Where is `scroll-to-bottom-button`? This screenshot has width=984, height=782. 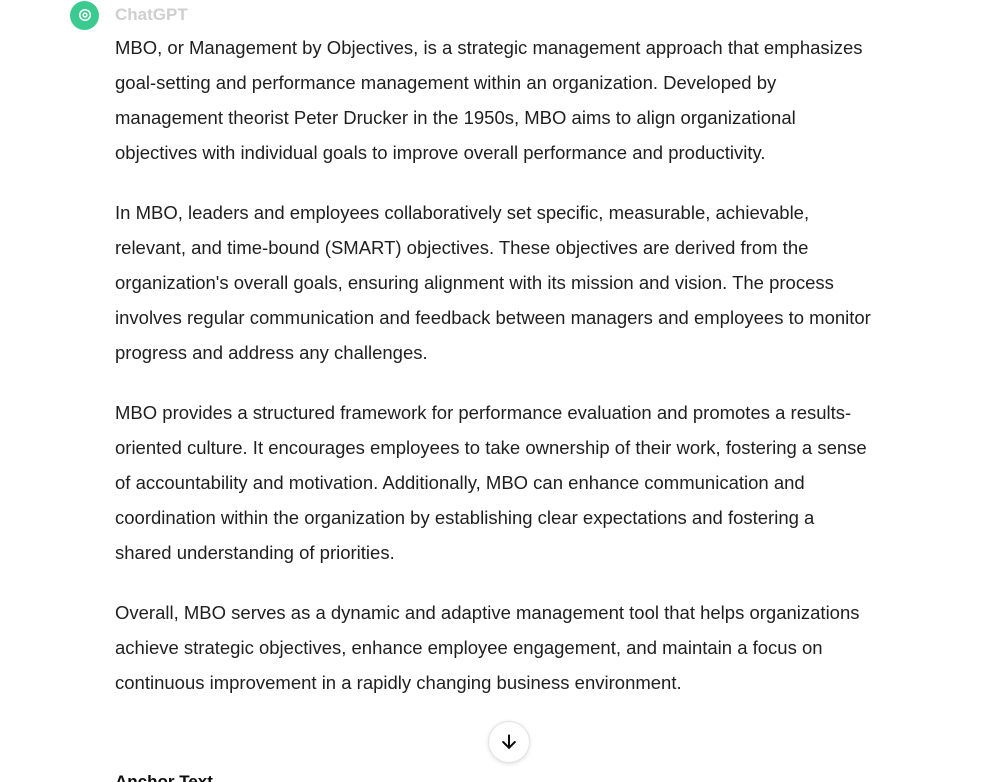 scroll-to-bottom-button is located at coordinates (509, 742).